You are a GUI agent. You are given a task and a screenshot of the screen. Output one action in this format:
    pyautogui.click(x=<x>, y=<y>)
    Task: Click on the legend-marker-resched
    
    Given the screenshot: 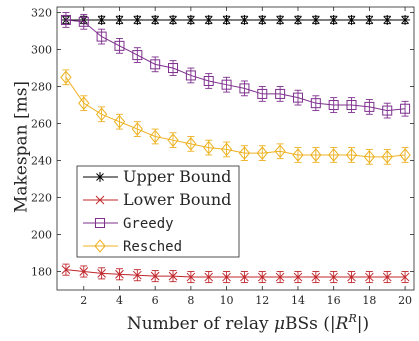 What is the action you would take?
    pyautogui.click(x=100, y=246)
    